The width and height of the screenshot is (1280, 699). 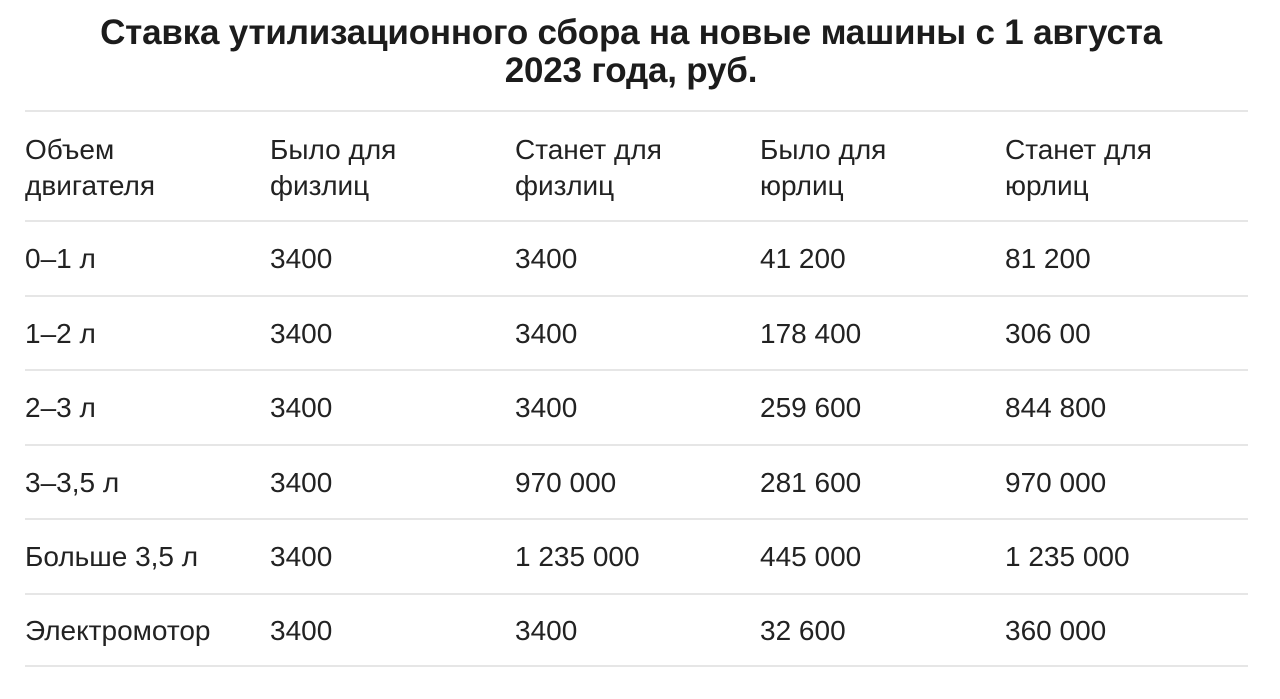 What do you see at coordinates (811, 482) in the screenshot?
I see `was-legal-entities-cell: 281 600` at bounding box center [811, 482].